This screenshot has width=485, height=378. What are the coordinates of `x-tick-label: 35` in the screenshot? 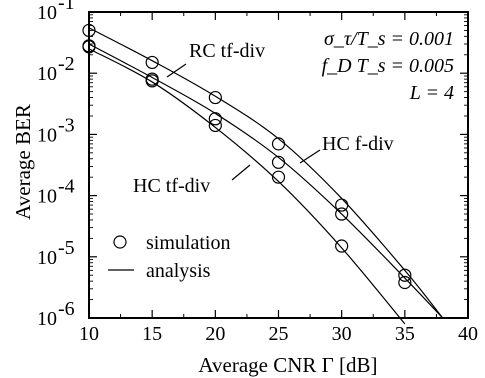 It's located at (405, 334).